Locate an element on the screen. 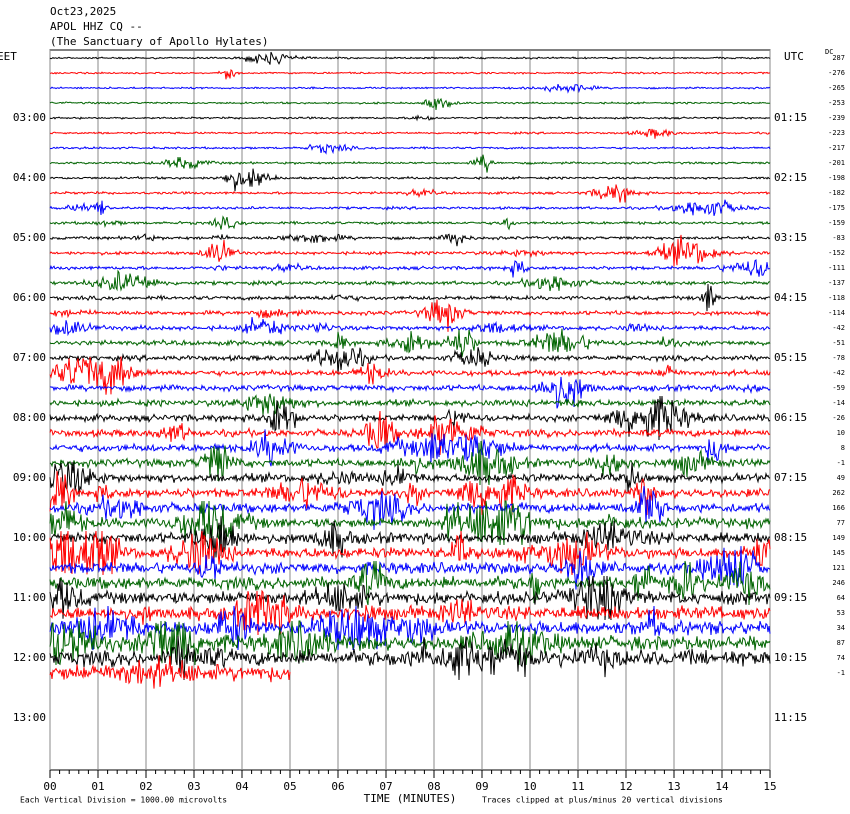 This screenshot has width=850, height=814. dc-offset: 74 is located at coordinates (841, 658).